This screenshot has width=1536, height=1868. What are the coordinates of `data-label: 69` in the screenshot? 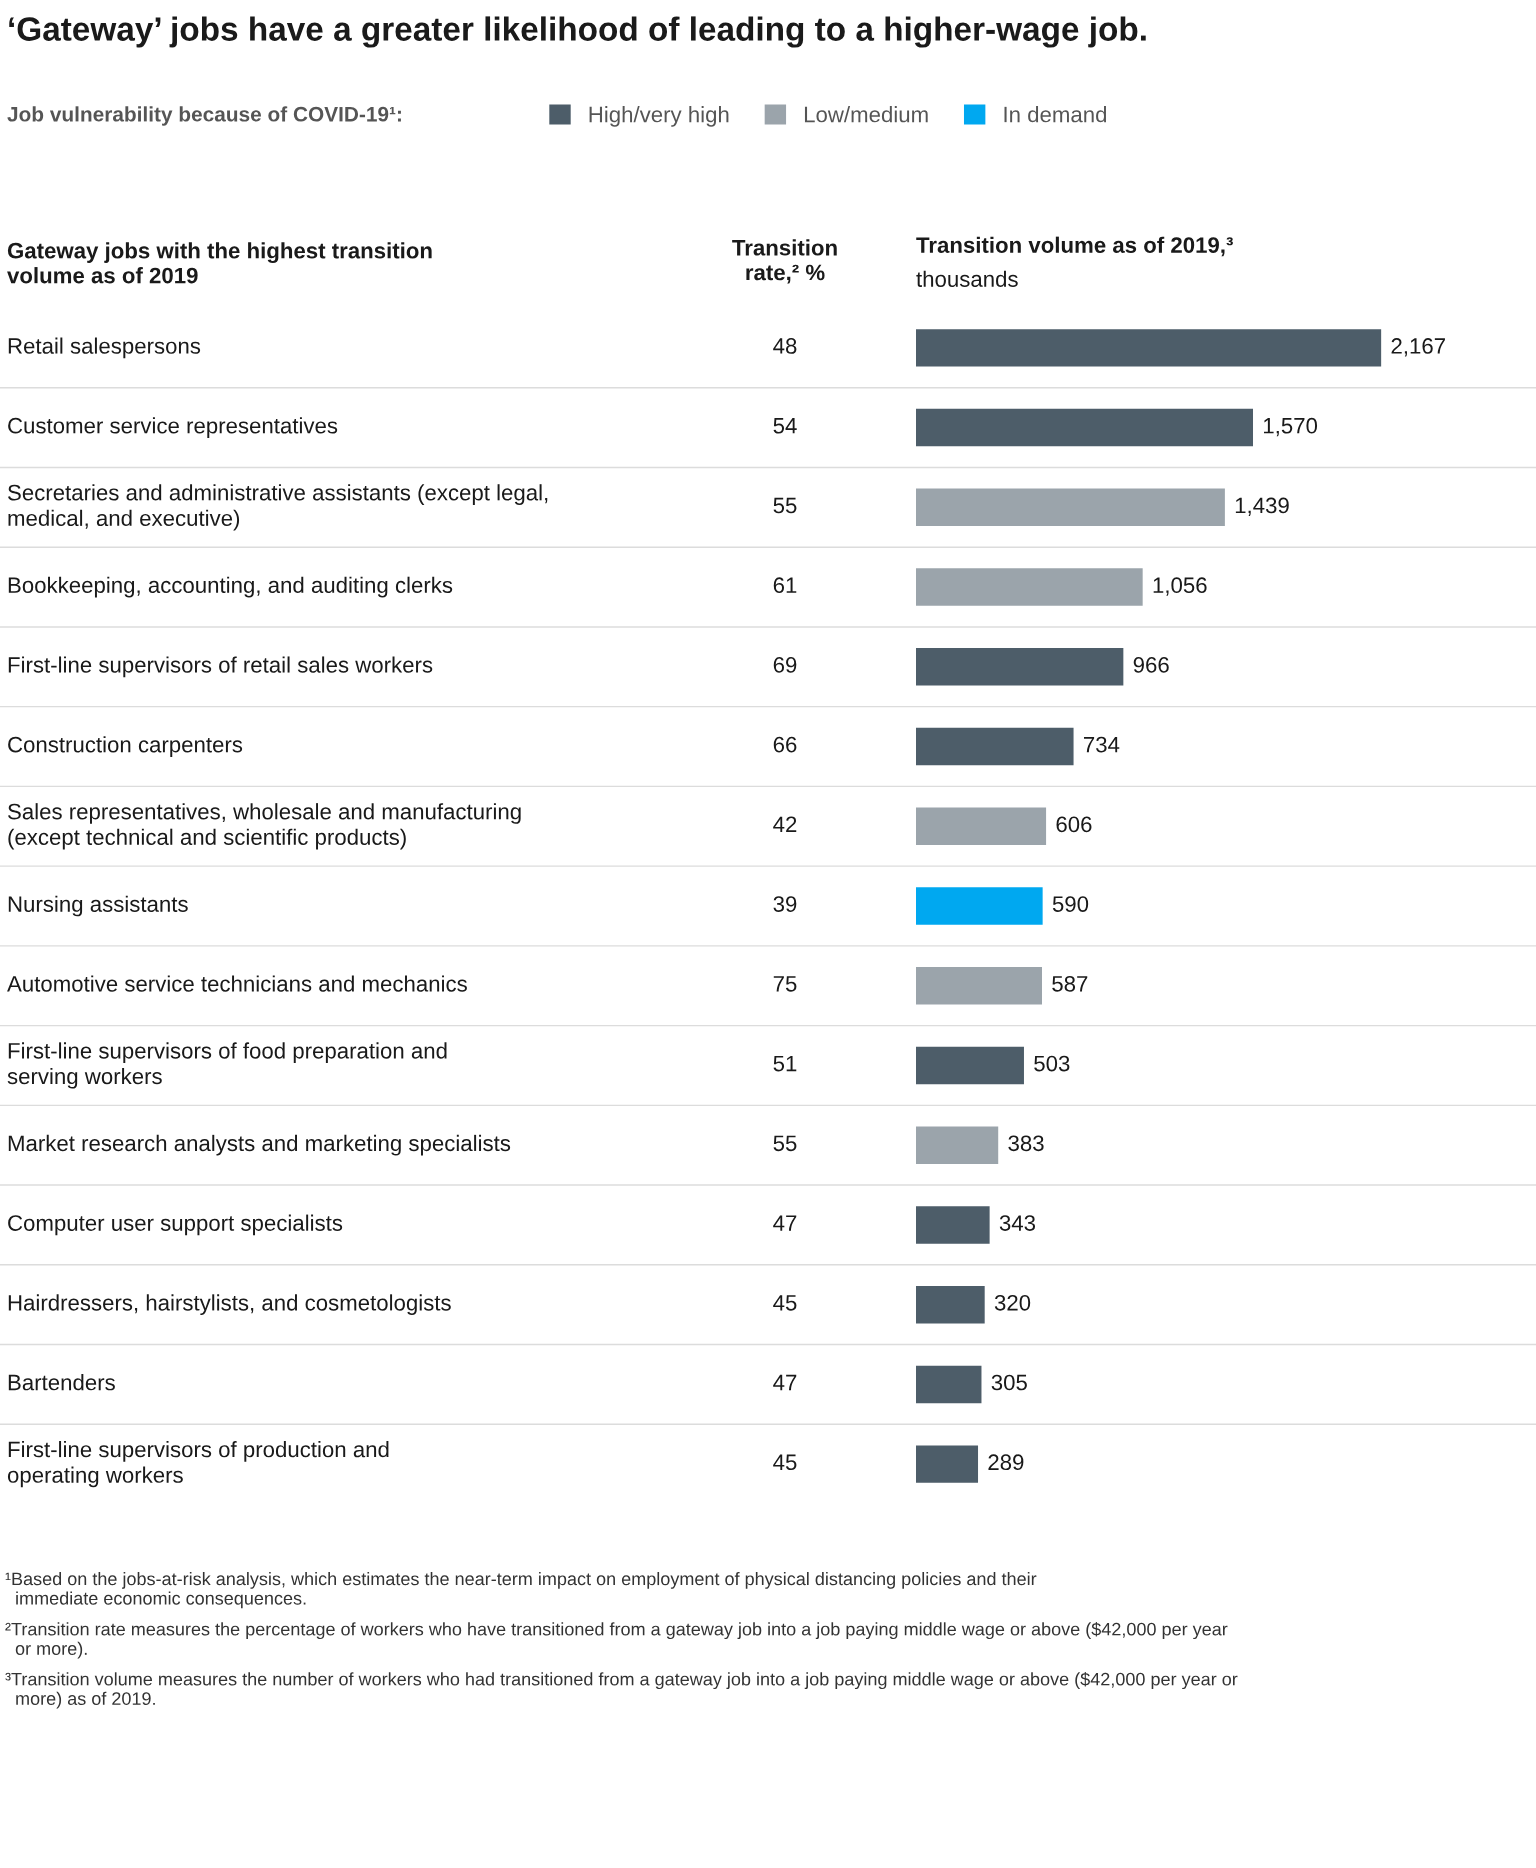 It's located at (785, 665).